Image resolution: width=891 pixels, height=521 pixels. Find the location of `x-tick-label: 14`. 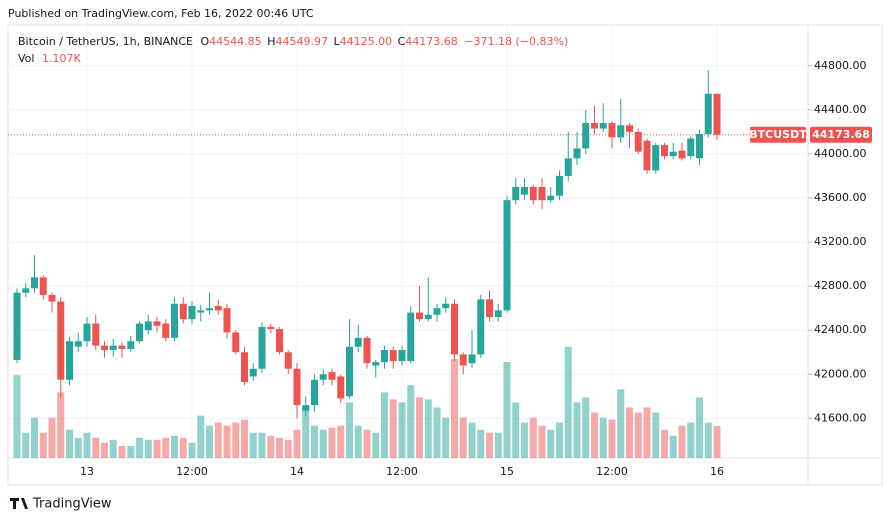

x-tick-label: 14 is located at coordinates (297, 471).